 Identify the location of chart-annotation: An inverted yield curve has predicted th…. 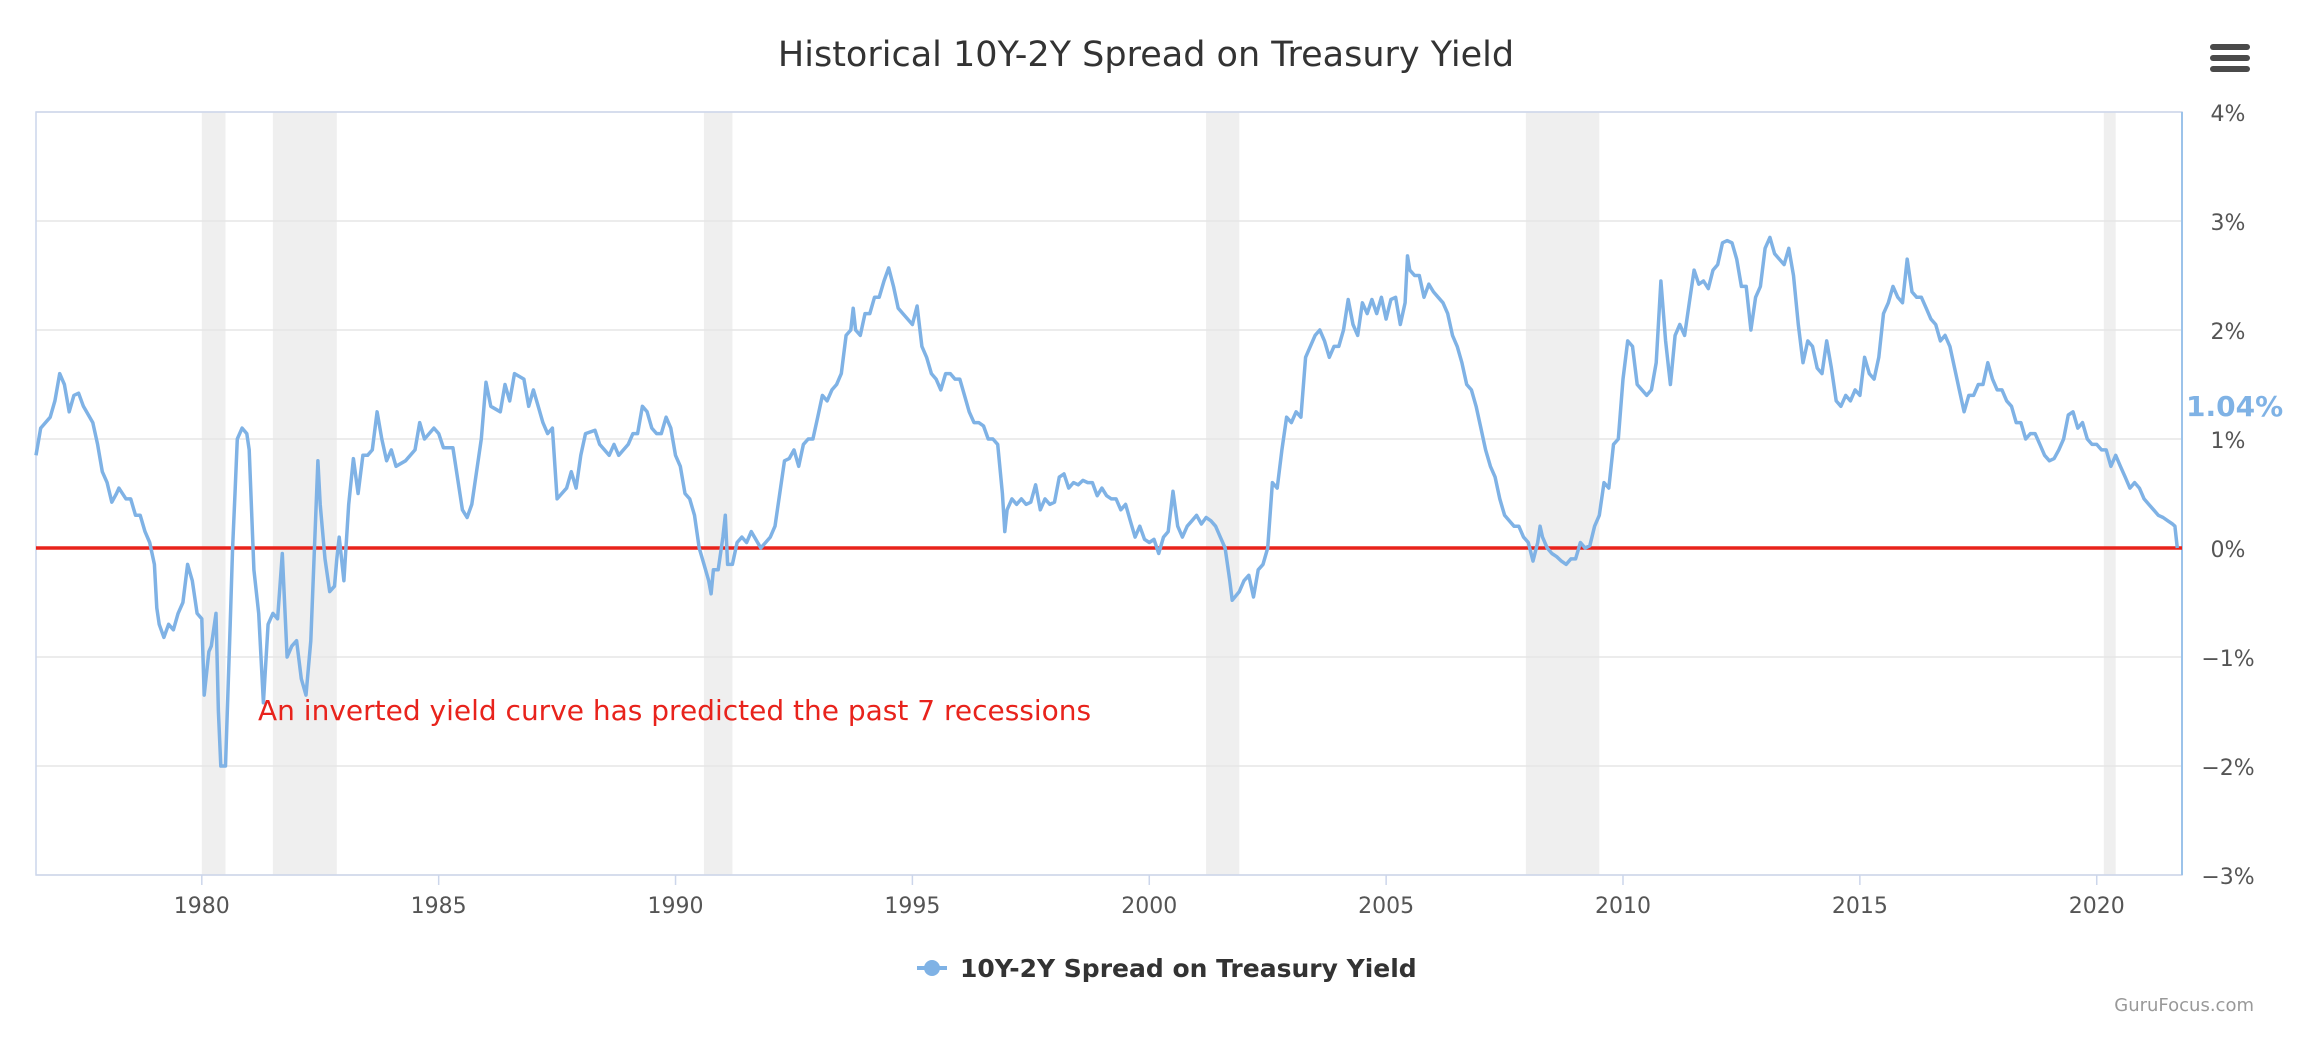
(674, 710).